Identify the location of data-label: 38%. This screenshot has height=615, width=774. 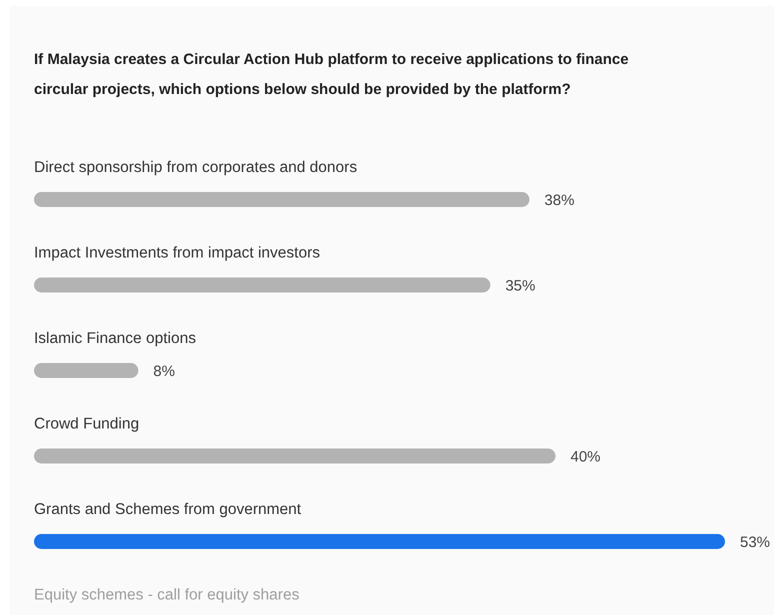
(559, 200).